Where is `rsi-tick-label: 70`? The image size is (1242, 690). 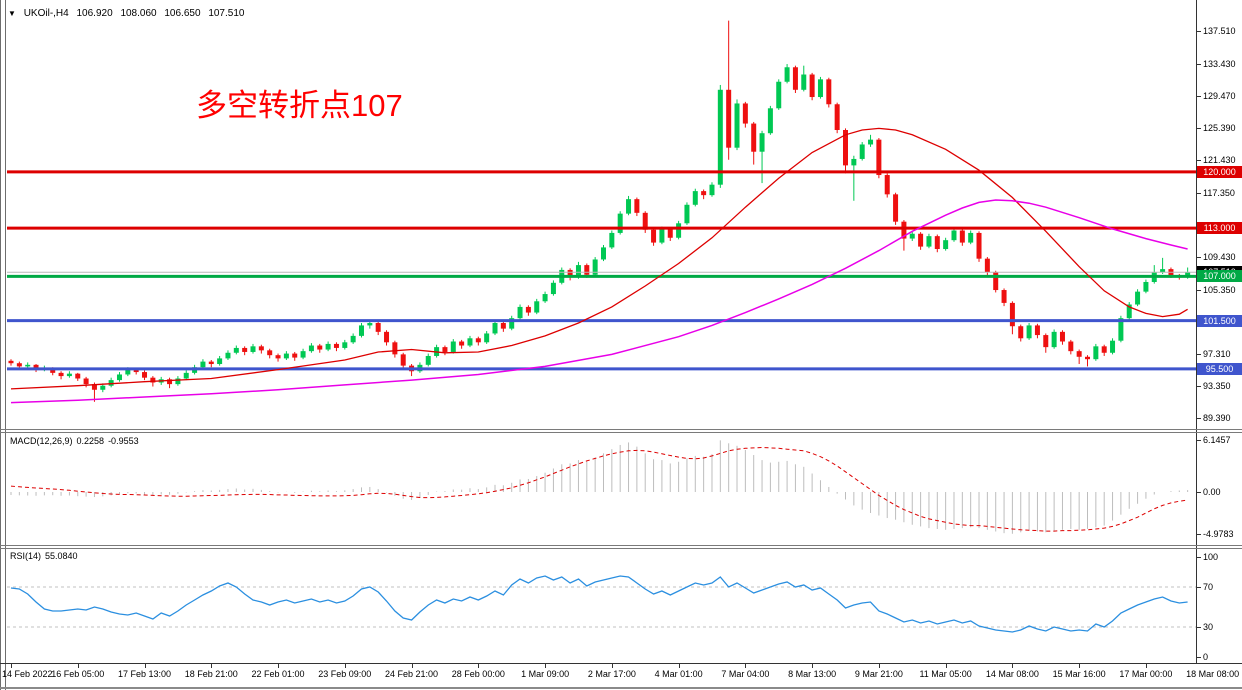 rsi-tick-label: 70 is located at coordinates (1208, 587).